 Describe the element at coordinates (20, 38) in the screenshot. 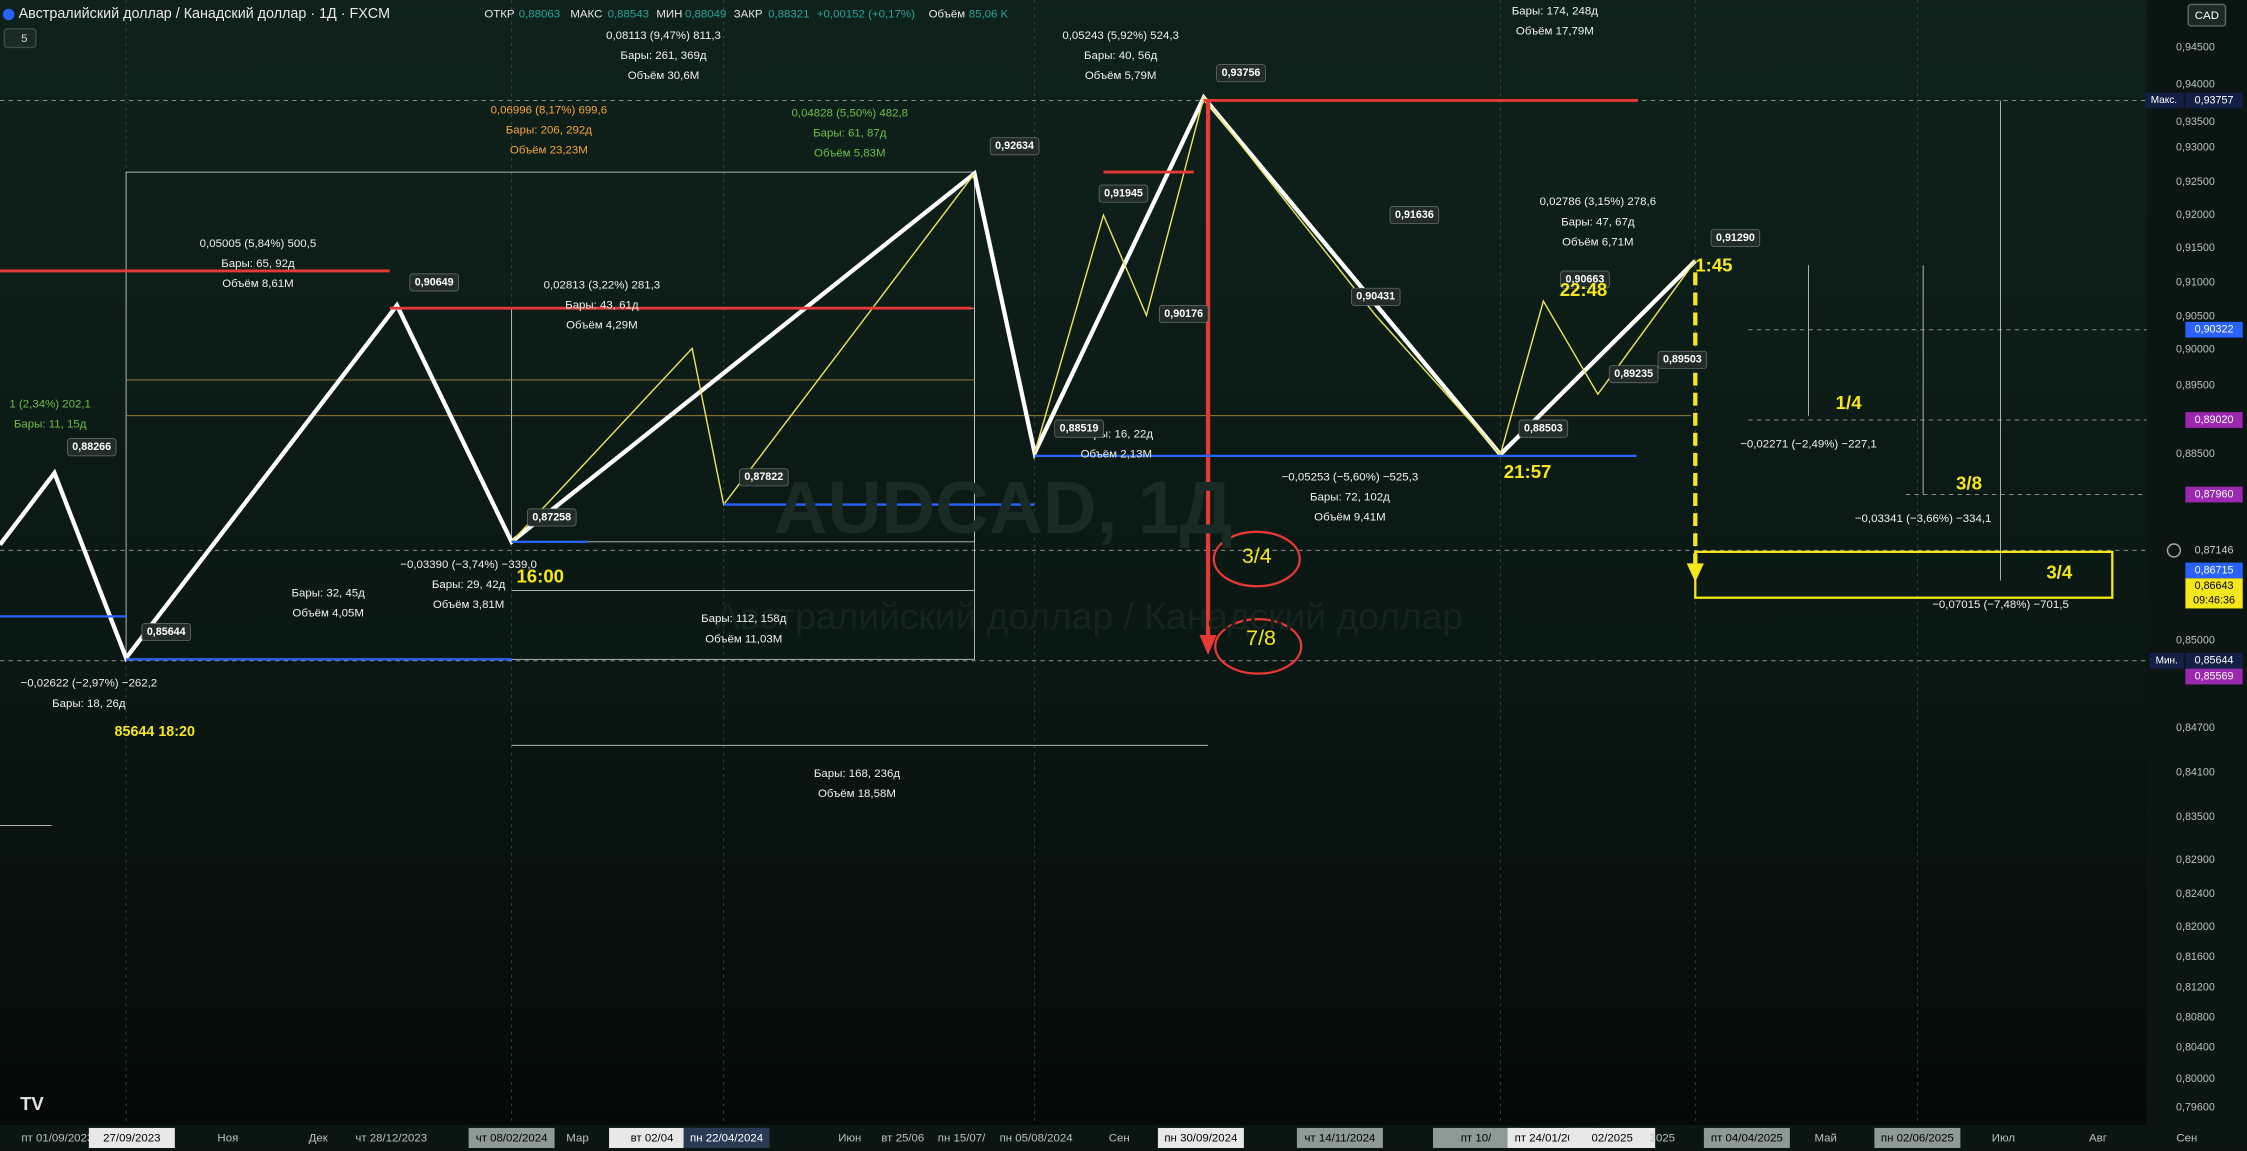

I see `indicator-toggle` at that location.